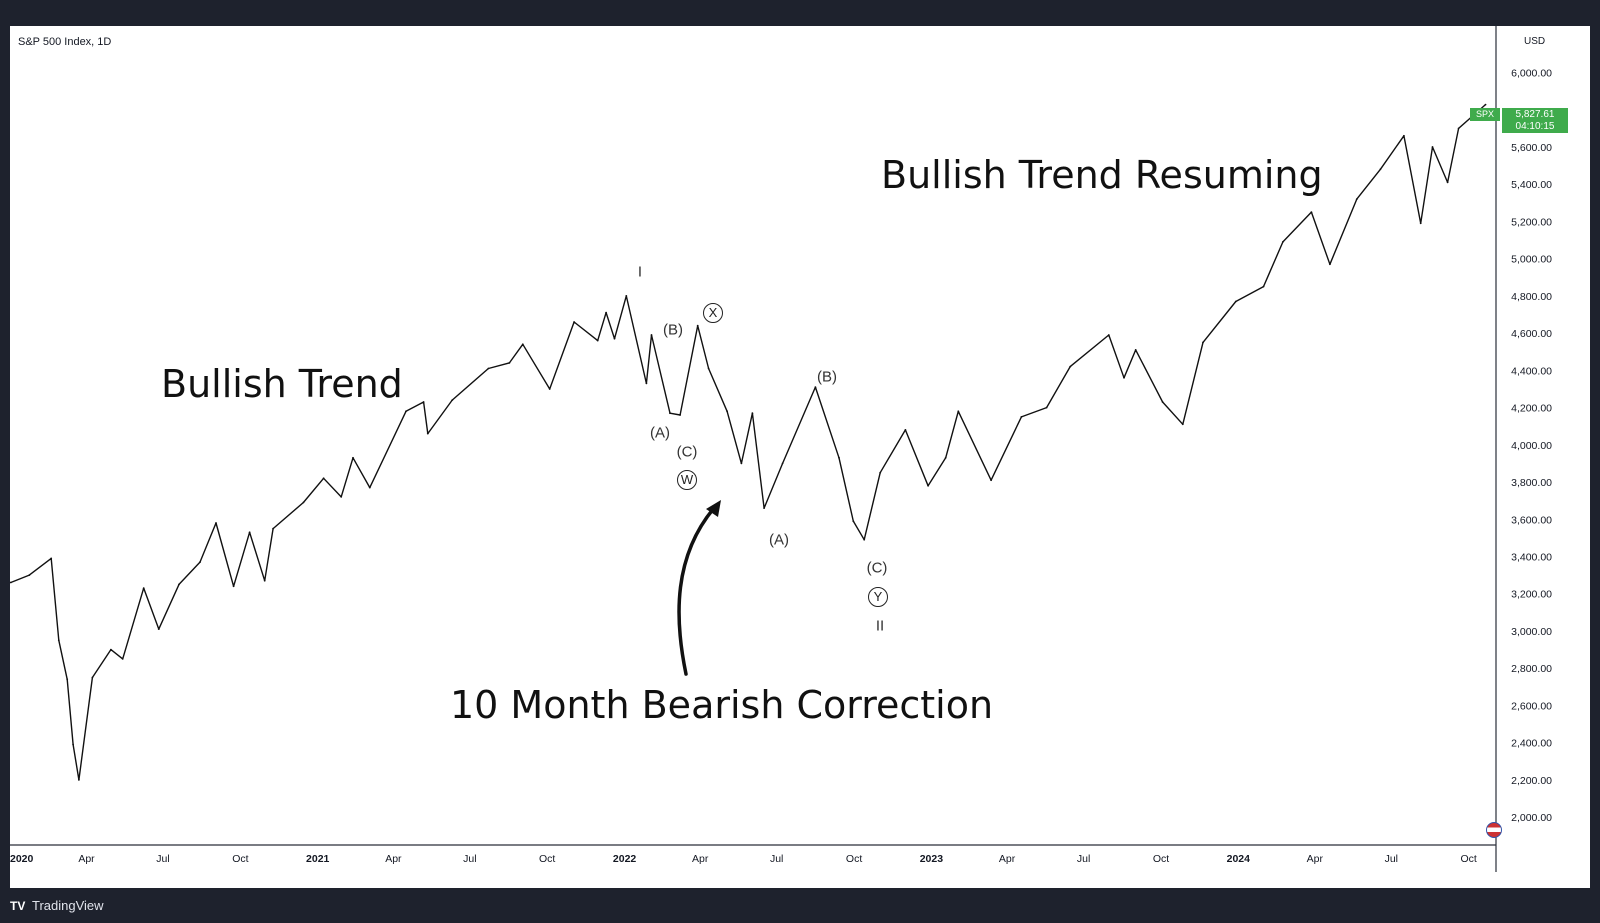  What do you see at coordinates (1161, 859) in the screenshot?
I see `x-tick-label-15: Oct` at bounding box center [1161, 859].